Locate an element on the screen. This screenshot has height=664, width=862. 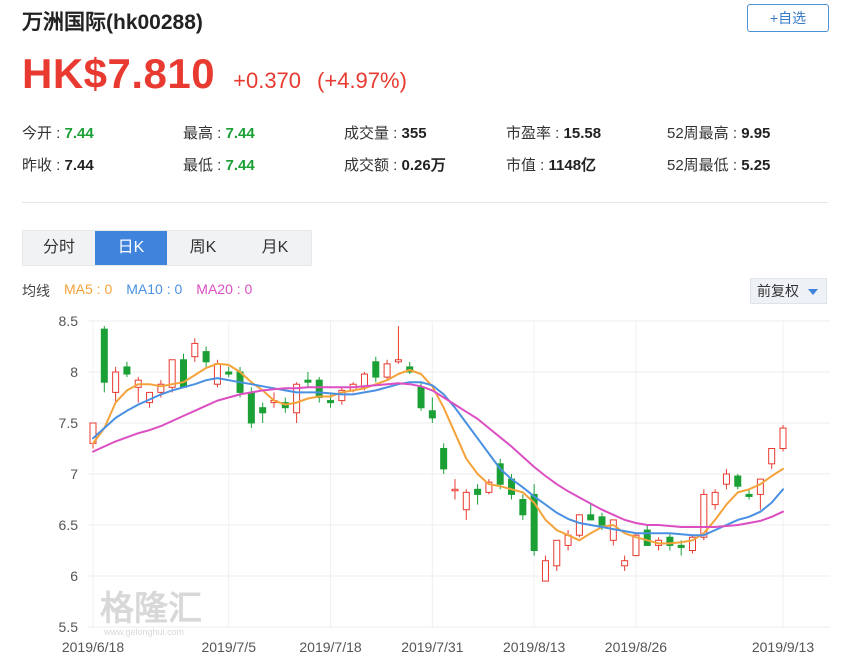
stat-prev-close: 昨收 : 7.44 is located at coordinates (58, 164).